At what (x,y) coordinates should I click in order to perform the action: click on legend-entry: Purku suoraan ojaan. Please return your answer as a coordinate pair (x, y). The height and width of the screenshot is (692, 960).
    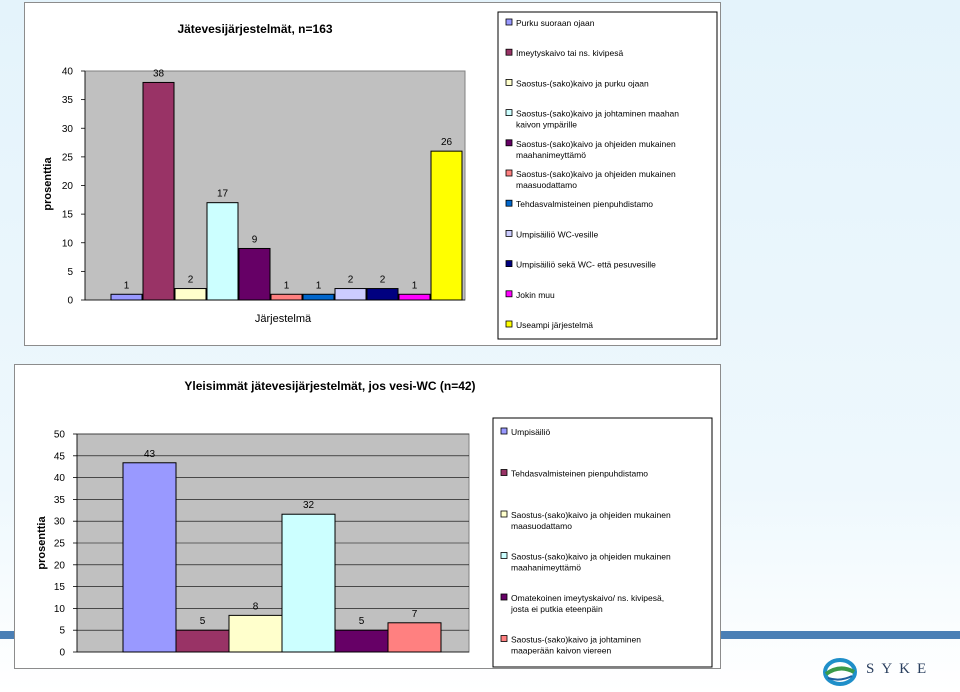
    Looking at the image, I should click on (555, 23).